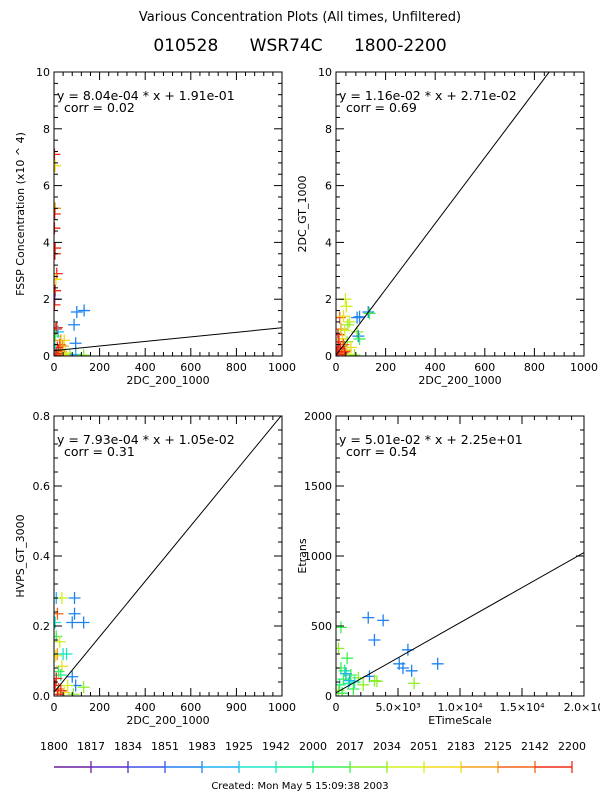 This screenshot has height=800, width=600. I want to click on y-tick-label: 0.0, so click(42, 696).